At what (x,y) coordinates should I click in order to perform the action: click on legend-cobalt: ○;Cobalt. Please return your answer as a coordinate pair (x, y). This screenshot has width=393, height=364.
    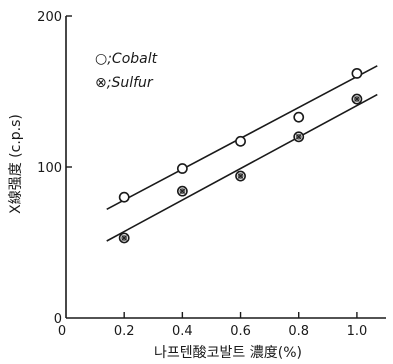
    Looking at the image, I should click on (126, 59).